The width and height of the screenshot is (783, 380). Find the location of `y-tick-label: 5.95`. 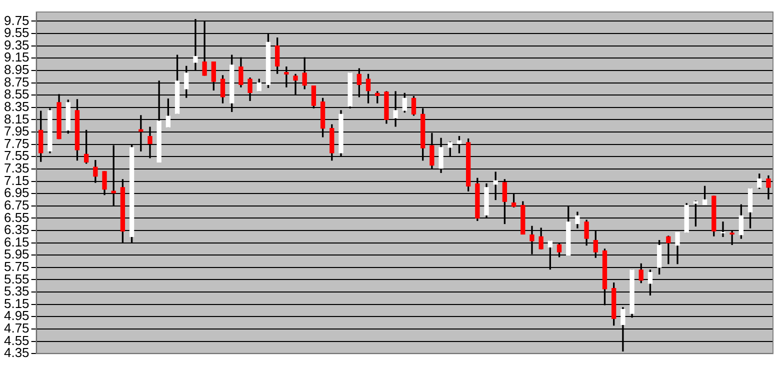

y-tick-label: 5.95 is located at coordinates (17, 254).